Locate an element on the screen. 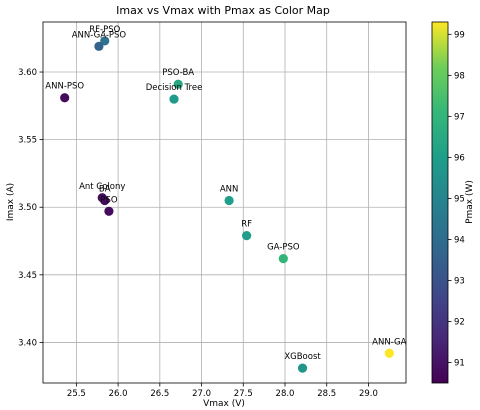  x-axis: 25.5 26.0 26.5 27.0 27.5 28.0 28.5 29.0 is located at coordinates (222, 391).